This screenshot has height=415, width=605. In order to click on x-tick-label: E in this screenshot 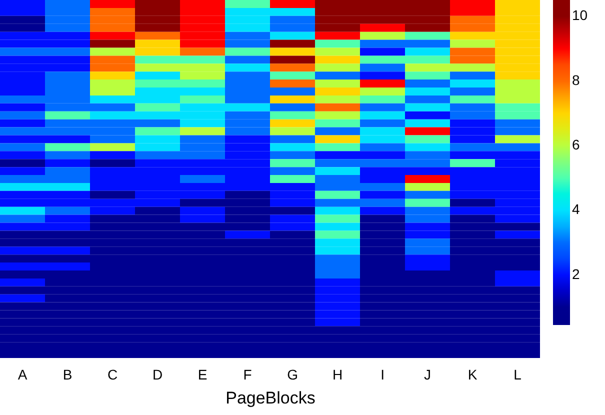, I will do `click(203, 374)`.